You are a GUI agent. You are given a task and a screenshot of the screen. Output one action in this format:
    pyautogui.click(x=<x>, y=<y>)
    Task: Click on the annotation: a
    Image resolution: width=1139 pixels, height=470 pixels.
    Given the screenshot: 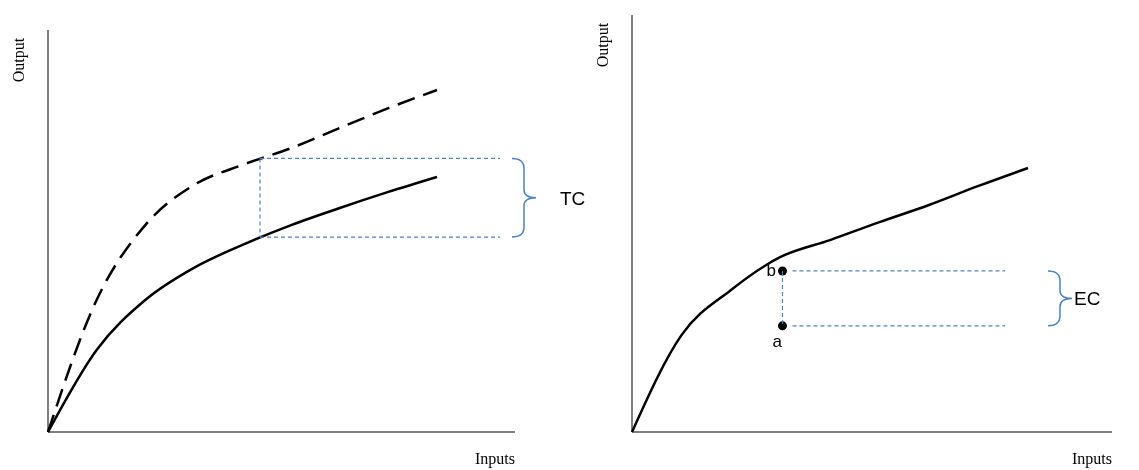 What is the action you would take?
    pyautogui.click(x=777, y=341)
    